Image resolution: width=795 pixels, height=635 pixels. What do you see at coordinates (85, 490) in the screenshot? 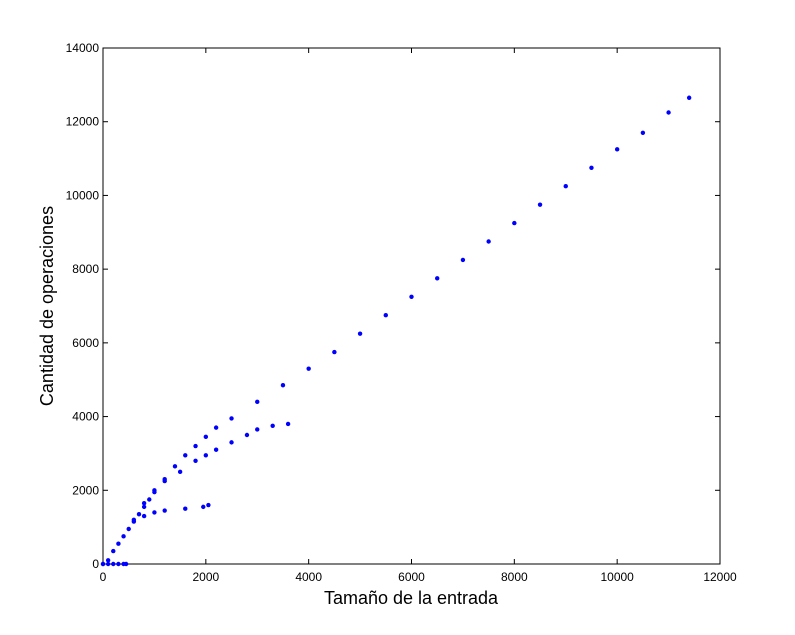
I see `y-tick-label: 2000` at bounding box center [85, 490].